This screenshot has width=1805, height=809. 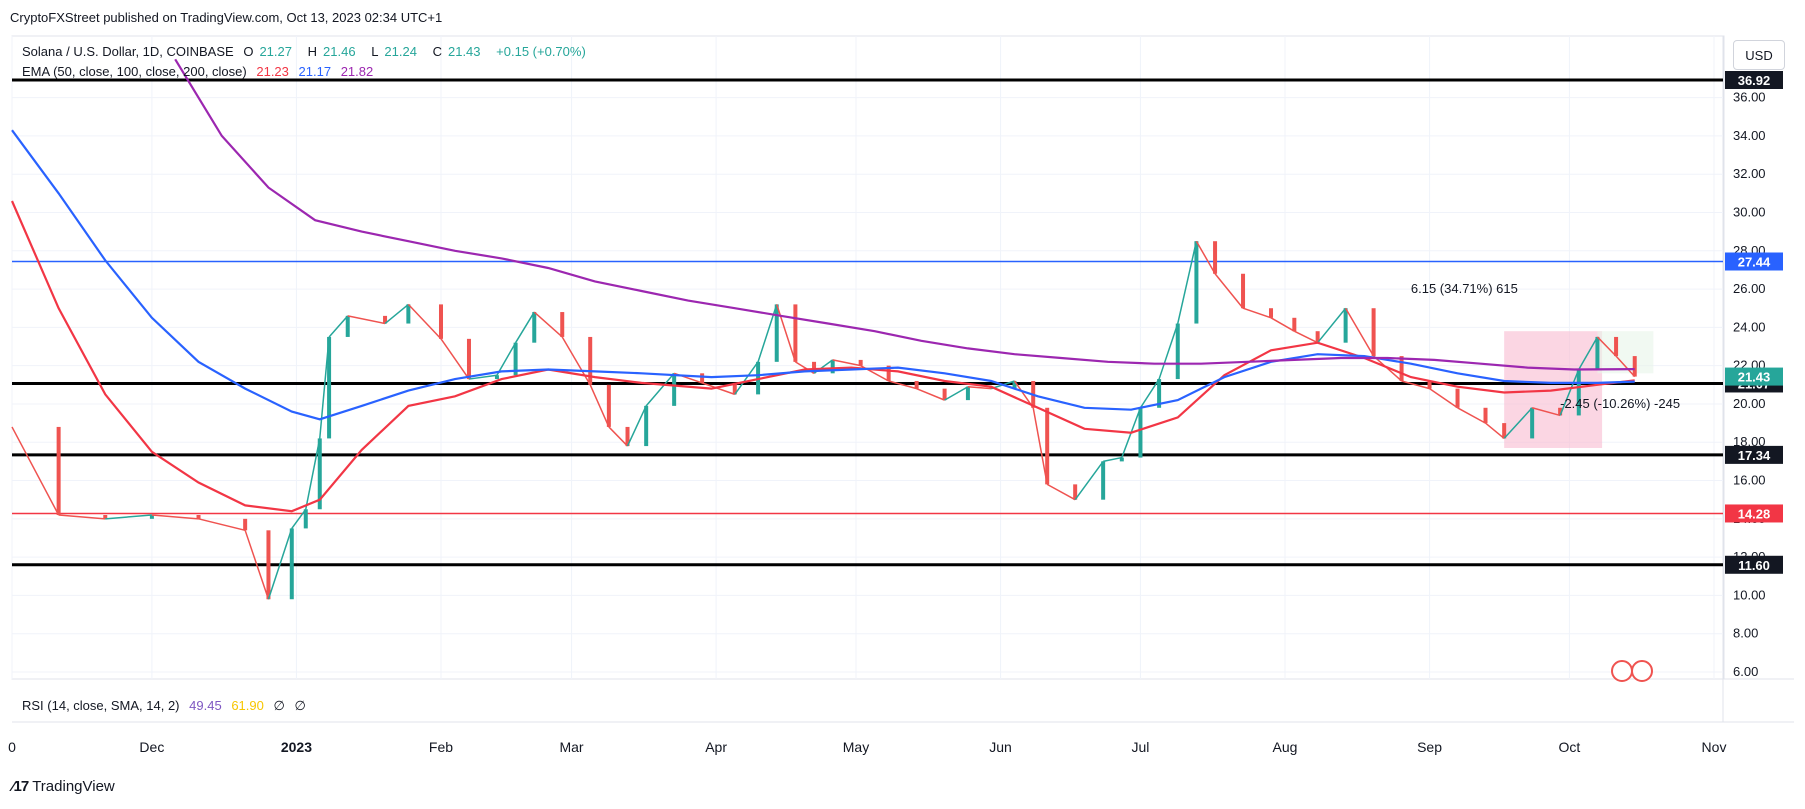 What do you see at coordinates (1749, 211) in the screenshot?
I see `y-tick-label: 30.00` at bounding box center [1749, 211].